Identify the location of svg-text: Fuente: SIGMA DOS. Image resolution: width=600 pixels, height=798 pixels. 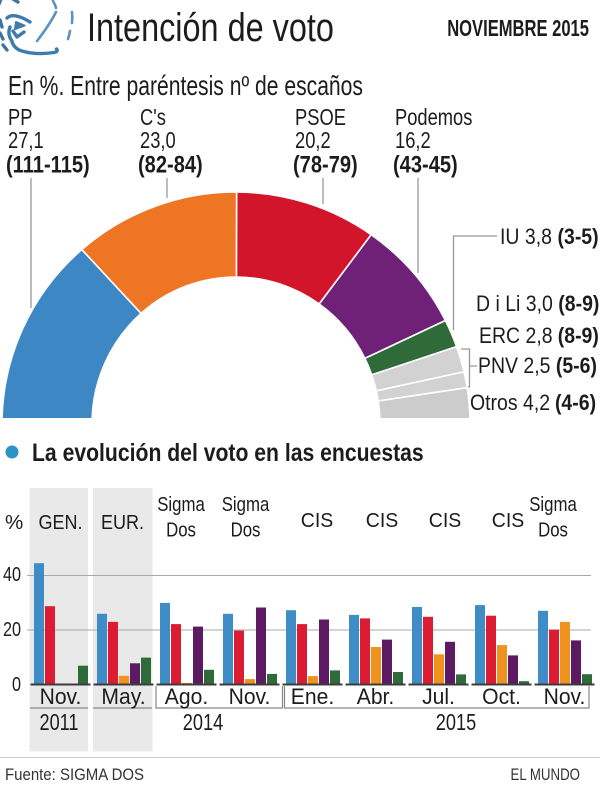
(74, 775).